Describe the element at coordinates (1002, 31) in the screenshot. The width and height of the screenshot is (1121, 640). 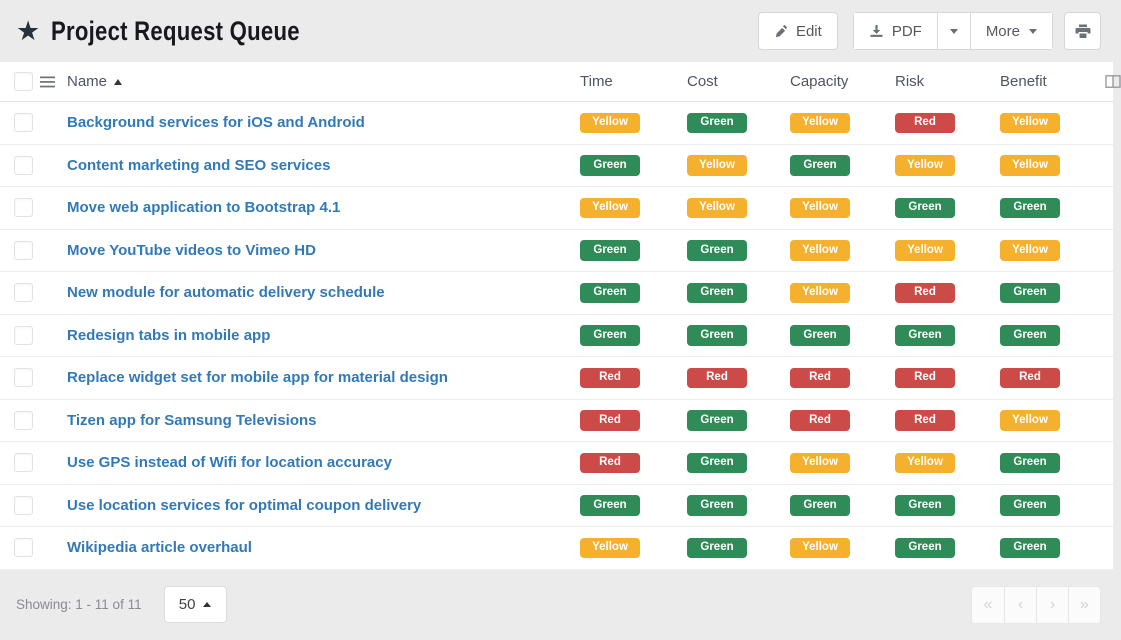
I see `more-button-label: More` at that location.